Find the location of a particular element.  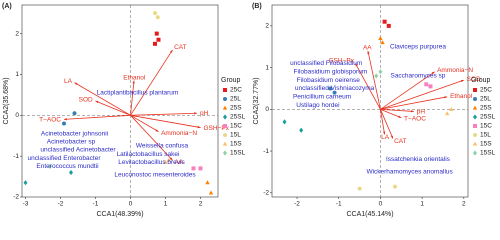

species-label: Weissella confusa is located at coordinates (162, 146).